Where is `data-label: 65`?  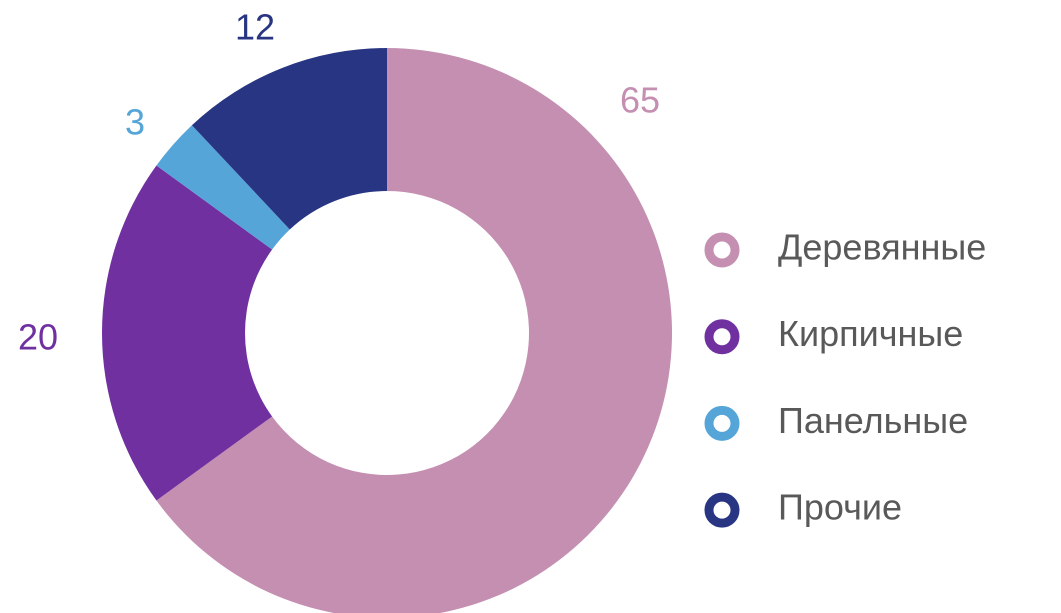
data-label: 65 is located at coordinates (640, 100).